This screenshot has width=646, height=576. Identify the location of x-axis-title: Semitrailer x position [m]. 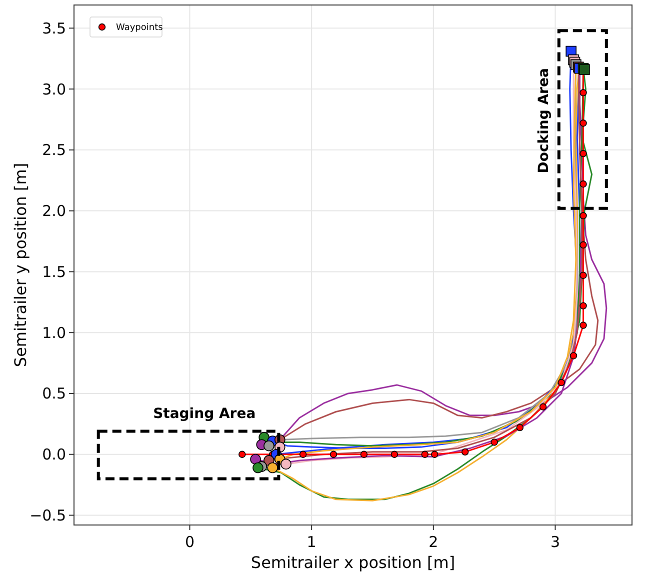
(353, 562).